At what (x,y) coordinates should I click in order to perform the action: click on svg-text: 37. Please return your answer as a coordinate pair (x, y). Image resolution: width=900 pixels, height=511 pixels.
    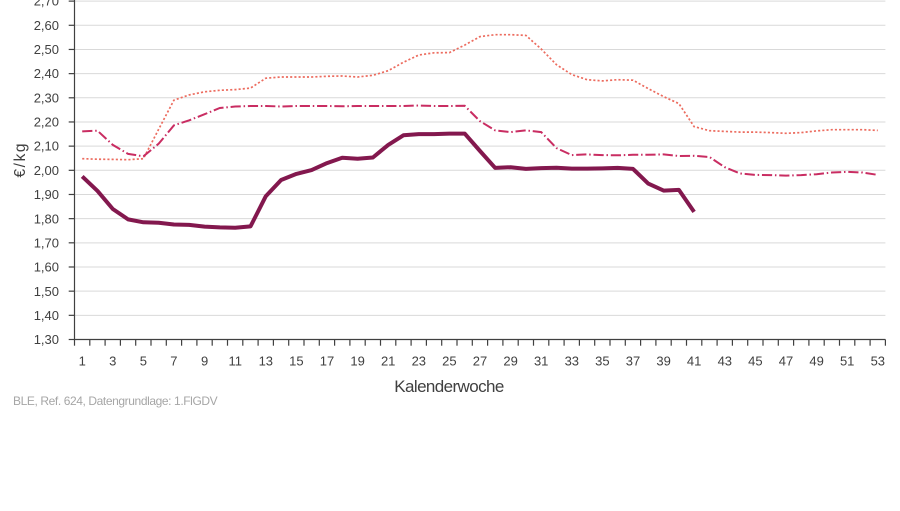
    Looking at the image, I should click on (633, 361).